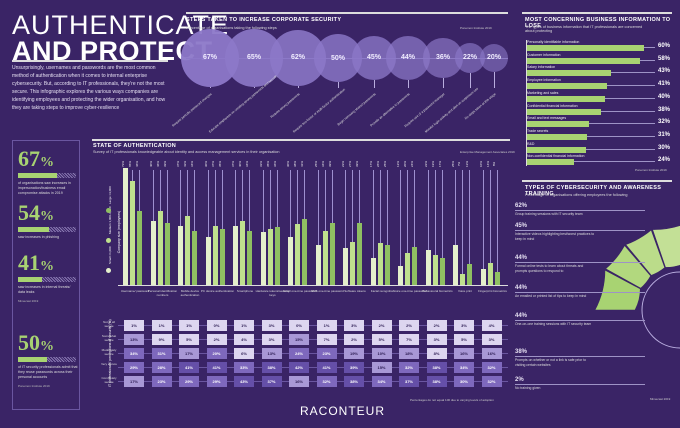  Describe the element at coordinates (436, 353) in the screenshot. I see `table-cell: 8%` at that location.